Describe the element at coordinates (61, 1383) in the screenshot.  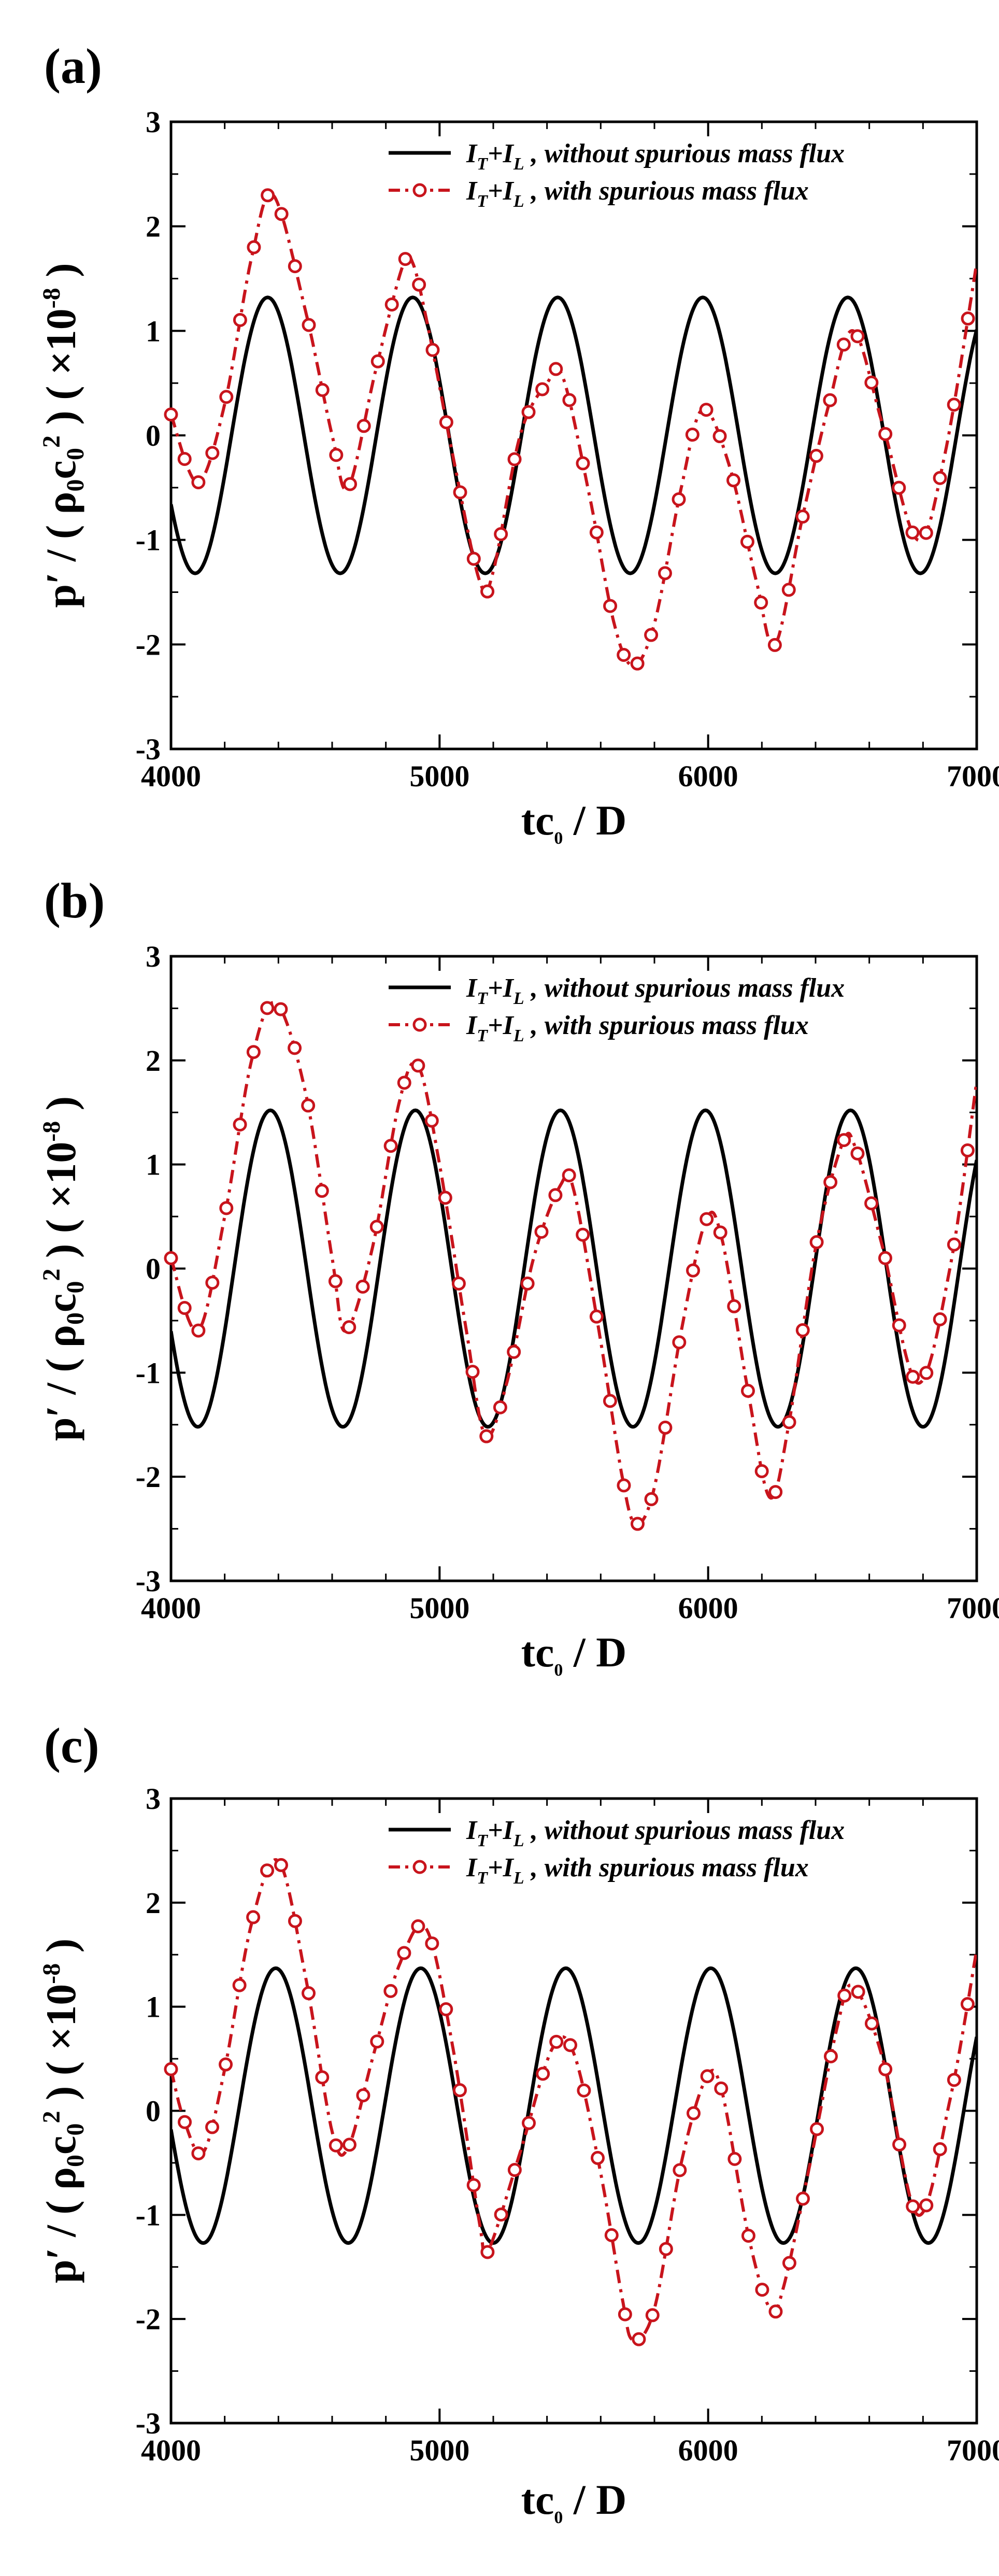
I see `y-axis-label-part1: p′ / ( ρ` at that location.